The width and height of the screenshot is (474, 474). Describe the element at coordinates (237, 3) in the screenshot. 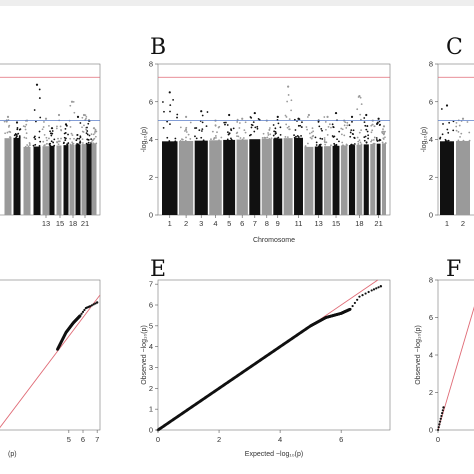

I see `top-border-strip` at that location.